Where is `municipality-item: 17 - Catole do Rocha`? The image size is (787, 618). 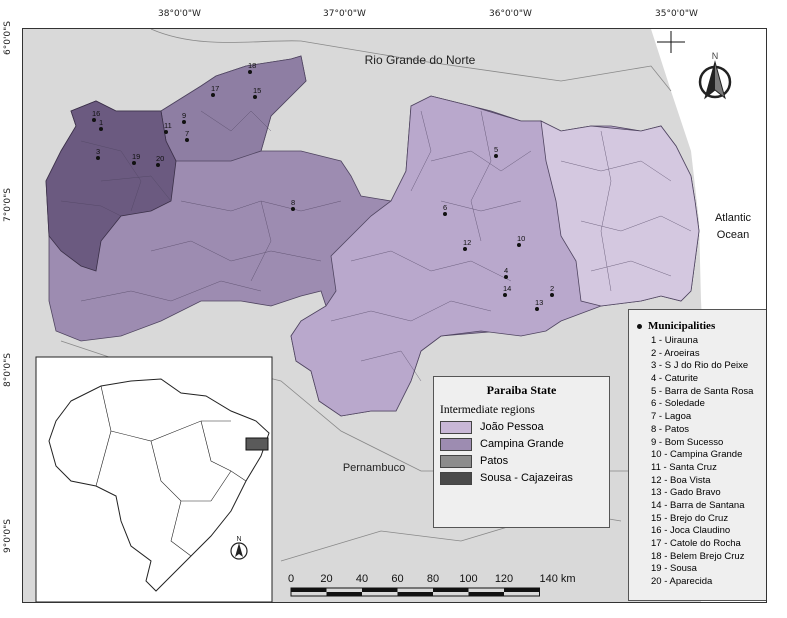
municipality-item: 17 - Catole do Rocha is located at coordinates (696, 543).